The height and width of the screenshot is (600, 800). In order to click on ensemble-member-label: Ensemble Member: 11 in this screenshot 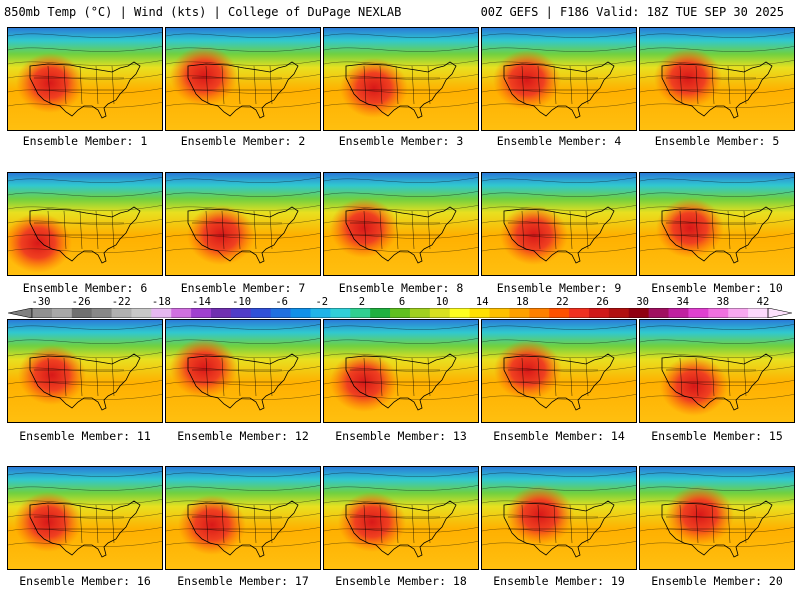, I will do `click(85, 436)`.